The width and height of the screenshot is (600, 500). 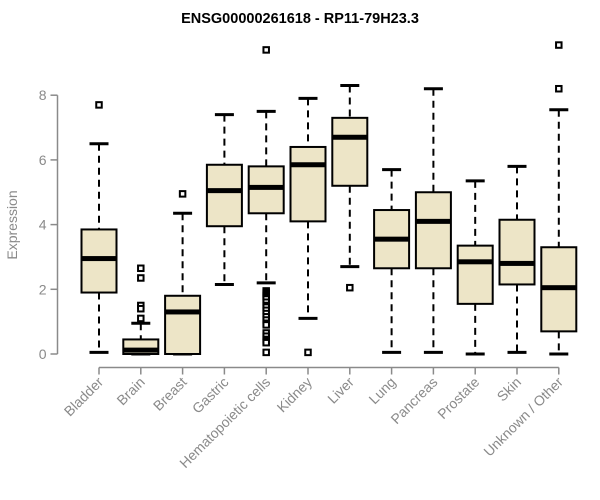 I want to click on x-tick-label-breast: Breast, so click(x=170, y=394).